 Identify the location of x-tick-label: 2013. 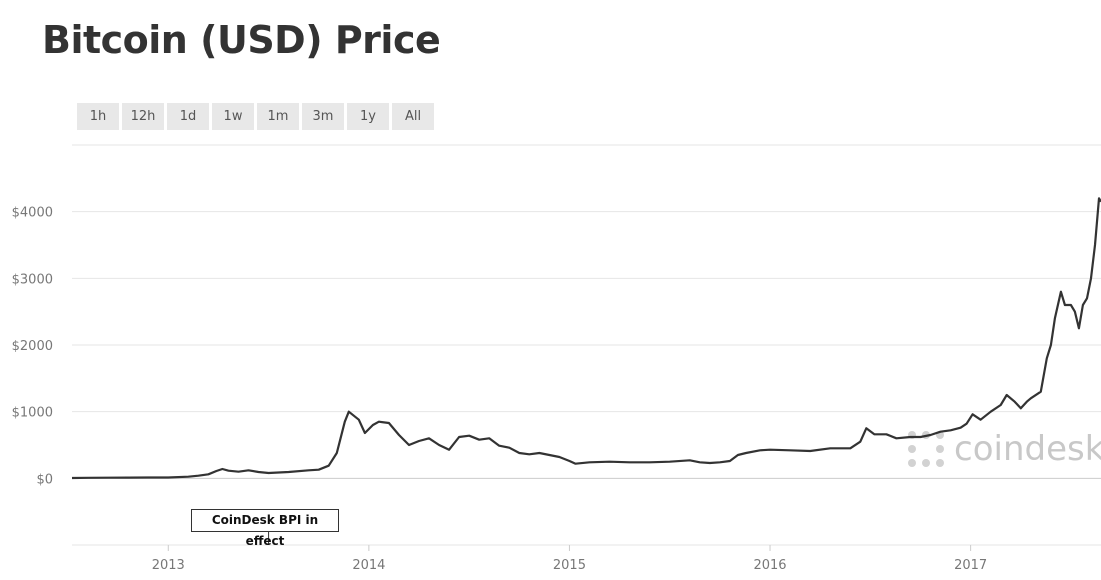
(168, 565).